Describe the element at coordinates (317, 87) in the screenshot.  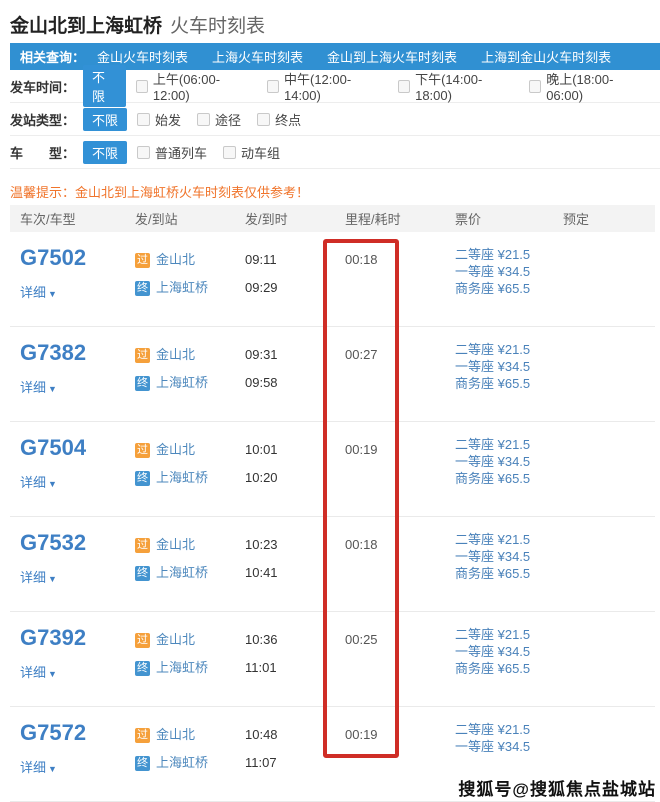
I see `option-label: 中午(12:00-14:00)` at that location.